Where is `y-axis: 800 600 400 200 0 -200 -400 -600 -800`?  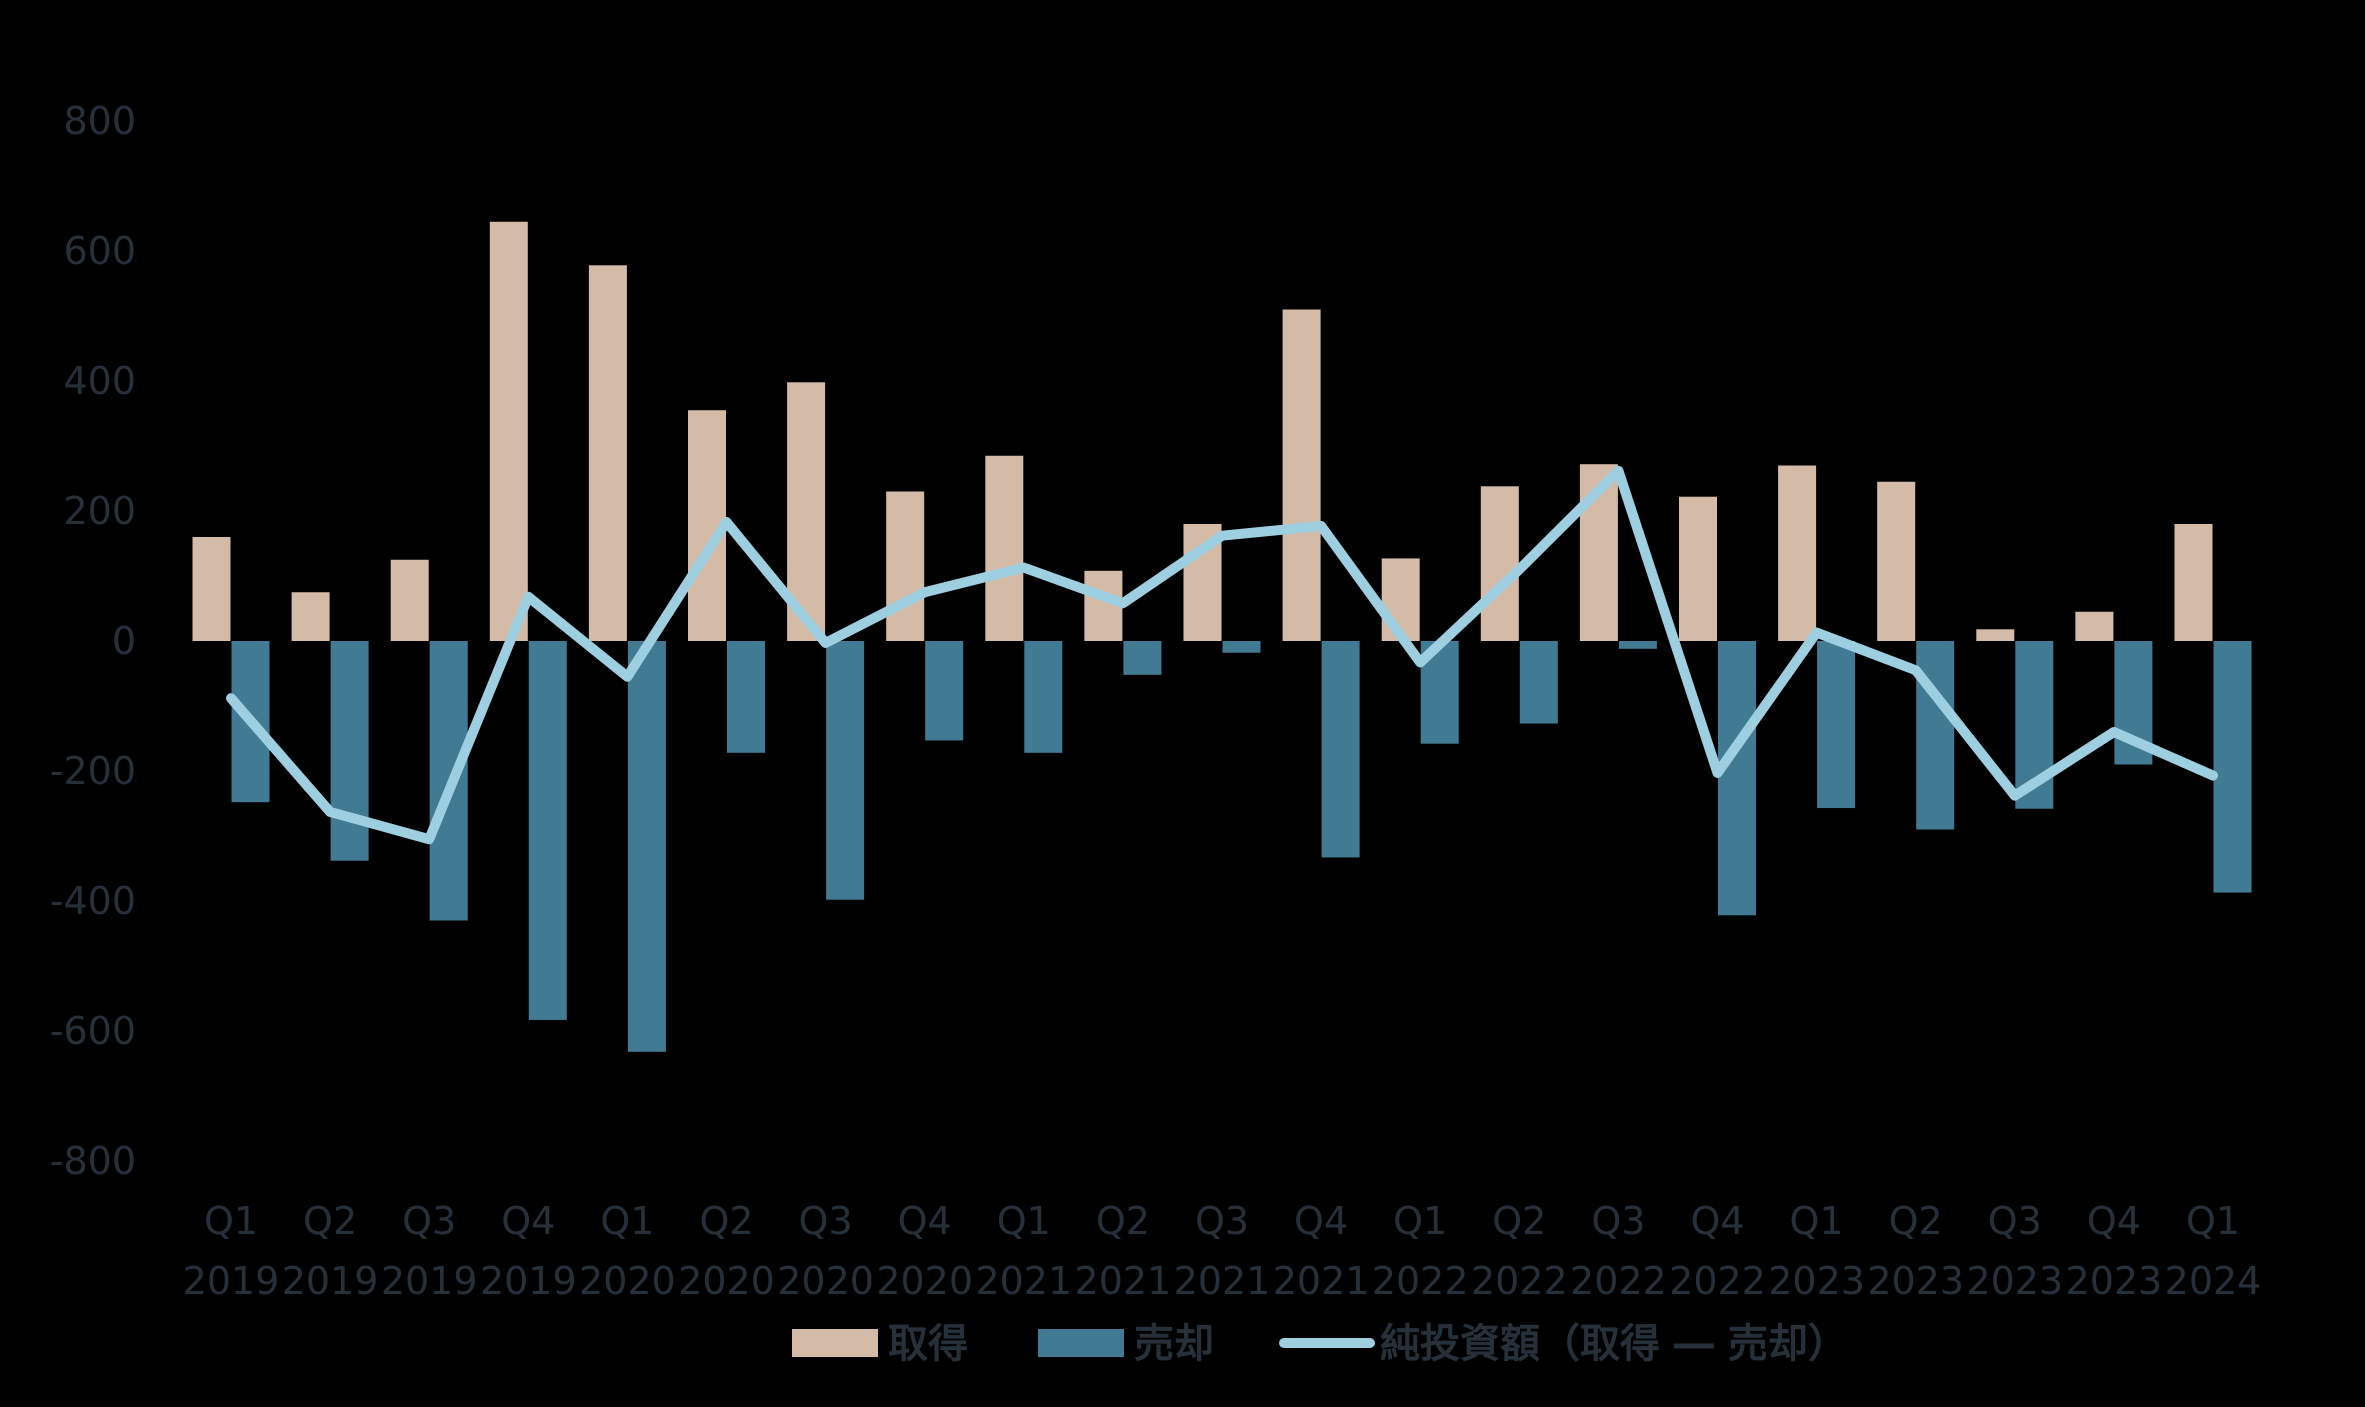
y-axis: 800 600 400 200 0 -200 -400 -600 -800 is located at coordinates (93, 641).